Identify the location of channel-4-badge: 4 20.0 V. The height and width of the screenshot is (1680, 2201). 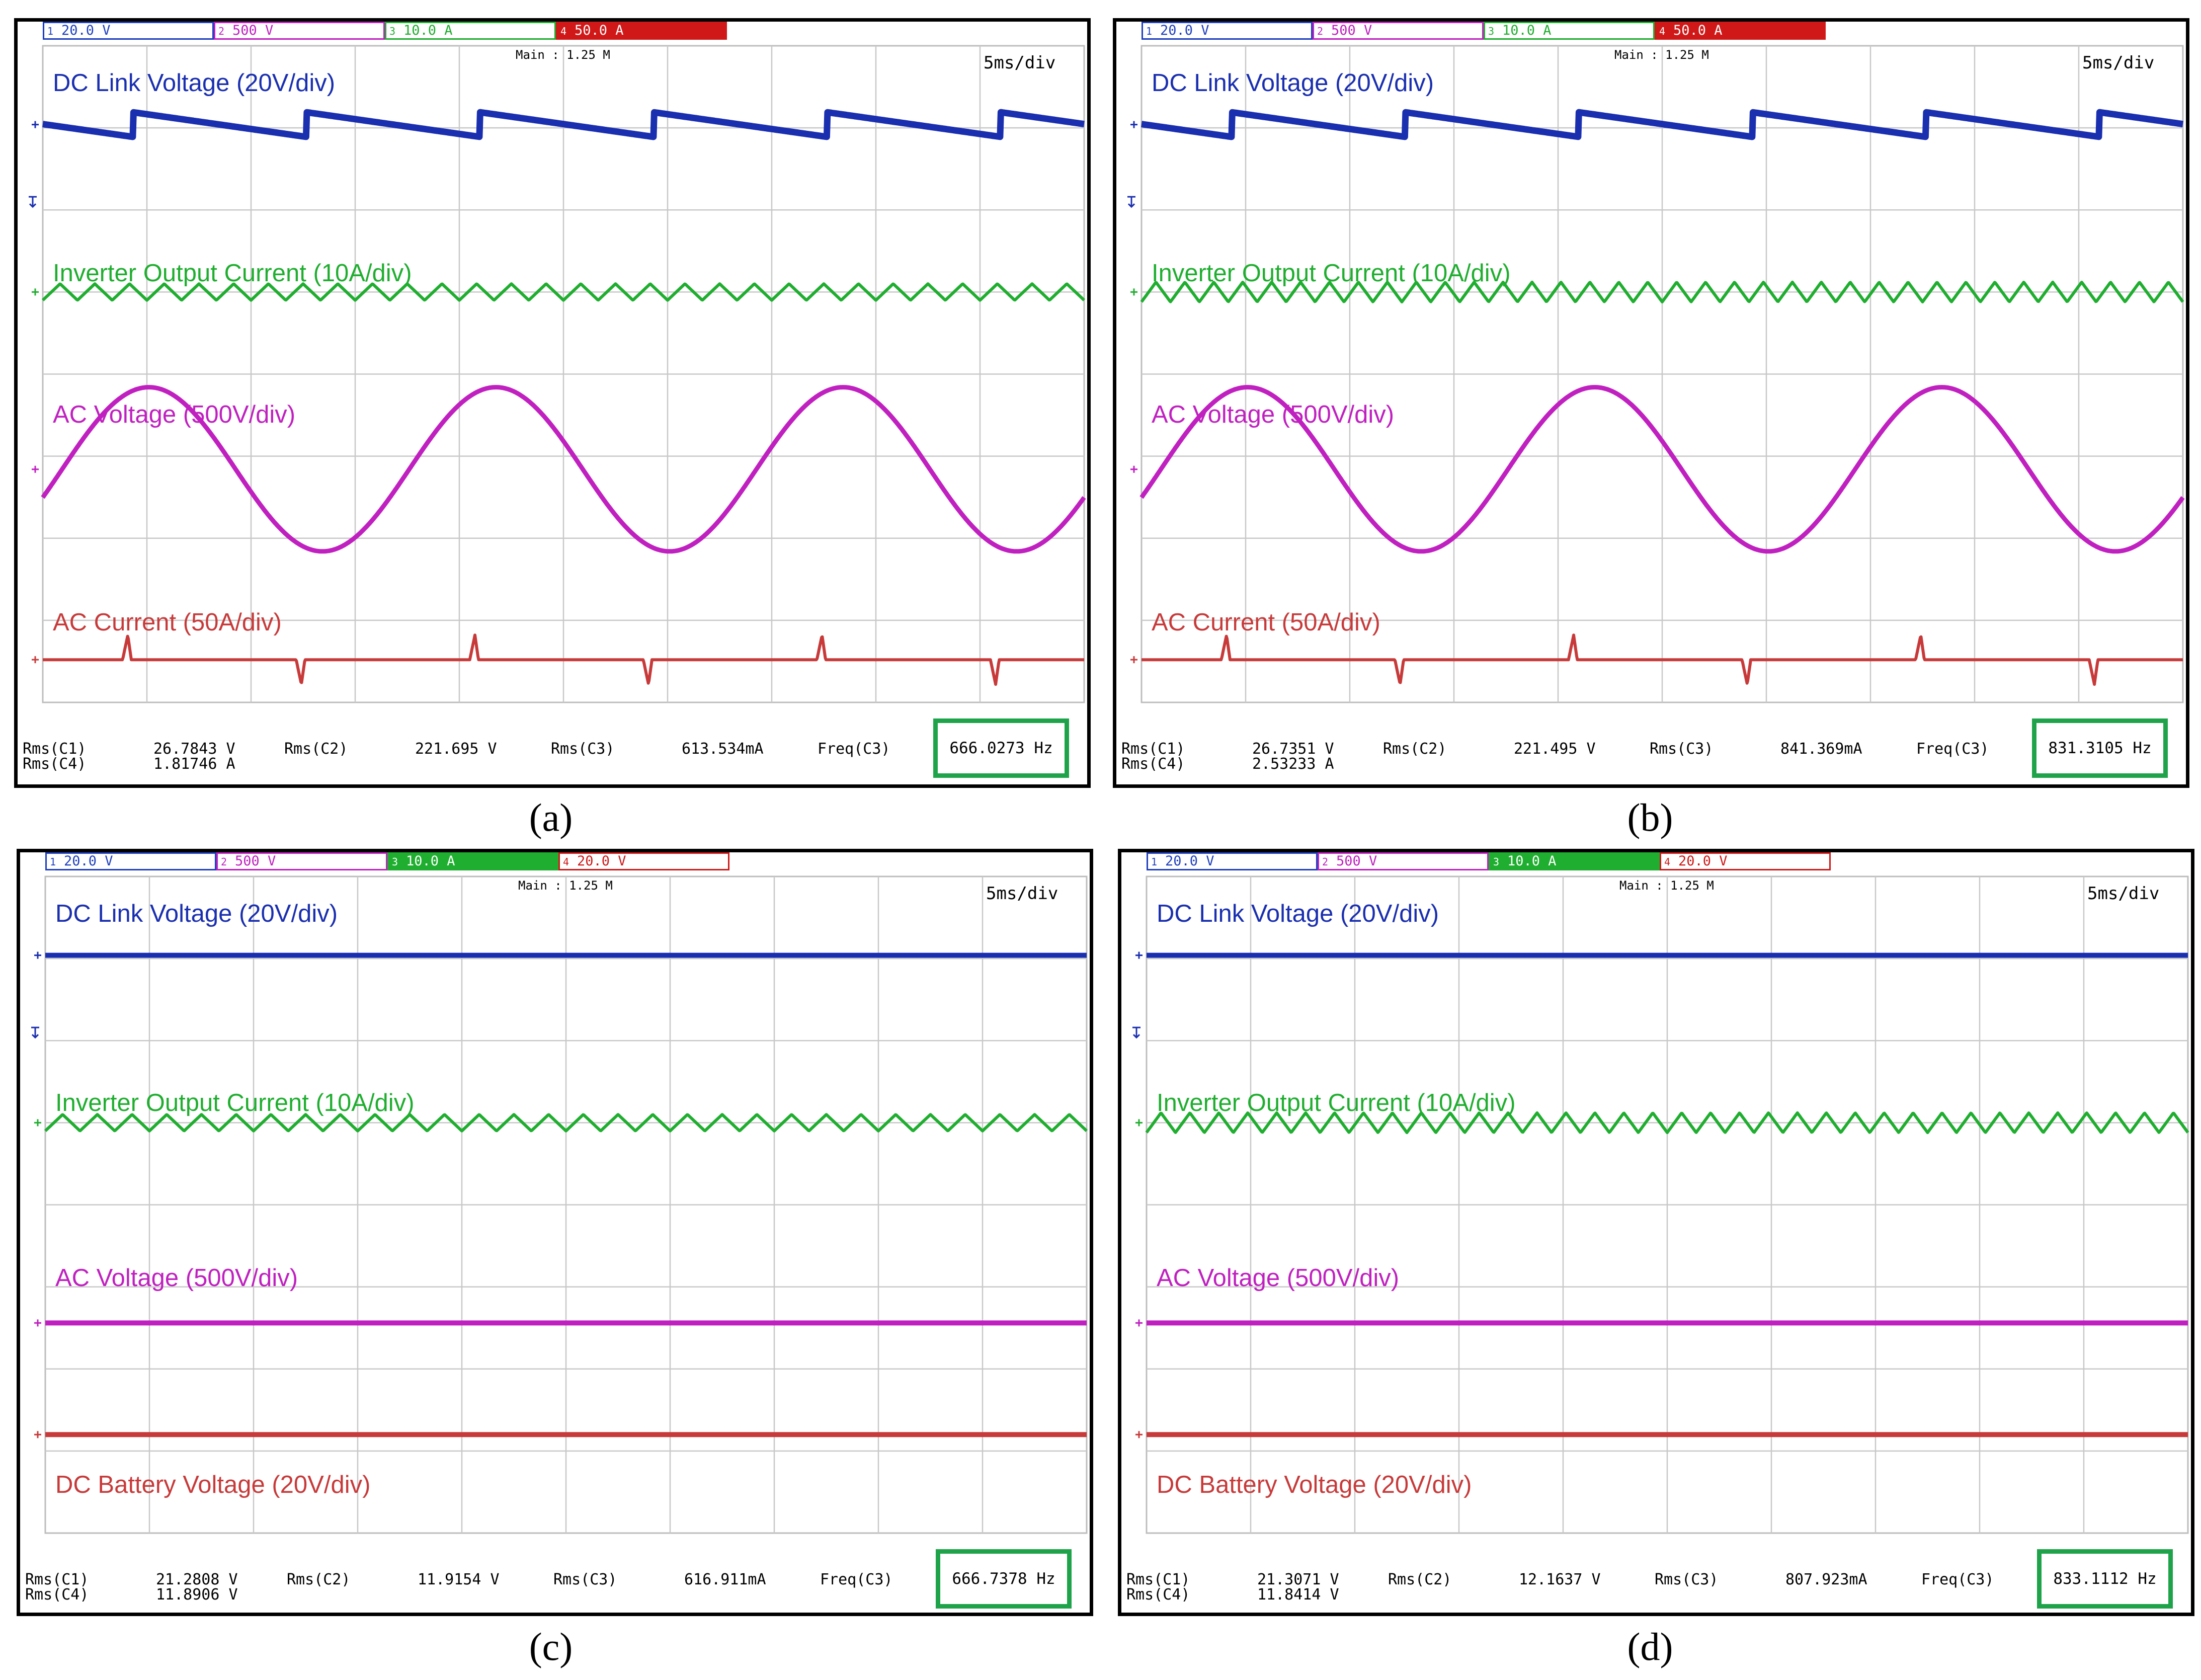
(643, 861).